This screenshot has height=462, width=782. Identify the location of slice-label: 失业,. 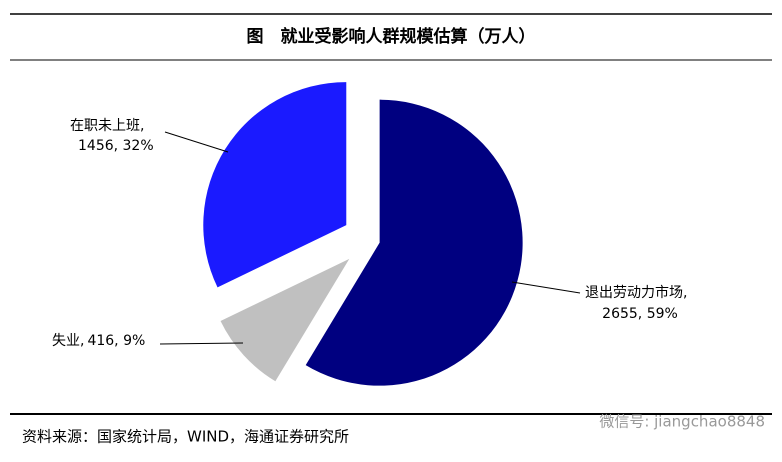
(68, 341).